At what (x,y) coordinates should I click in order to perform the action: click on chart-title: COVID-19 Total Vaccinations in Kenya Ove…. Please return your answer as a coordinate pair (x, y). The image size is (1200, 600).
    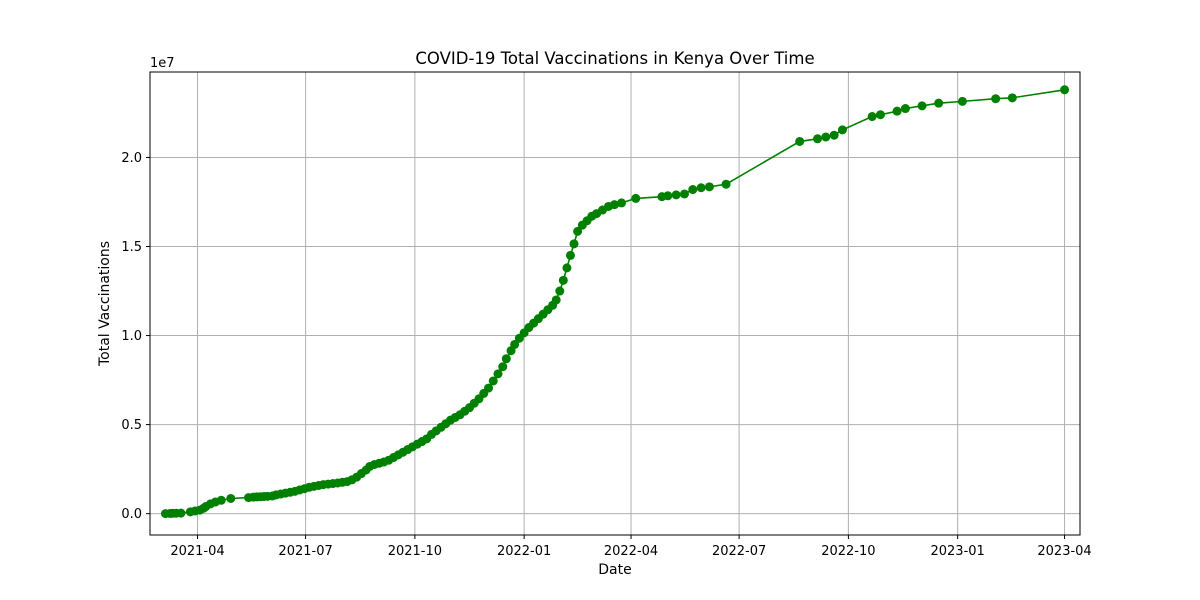
    Looking at the image, I should click on (614, 58).